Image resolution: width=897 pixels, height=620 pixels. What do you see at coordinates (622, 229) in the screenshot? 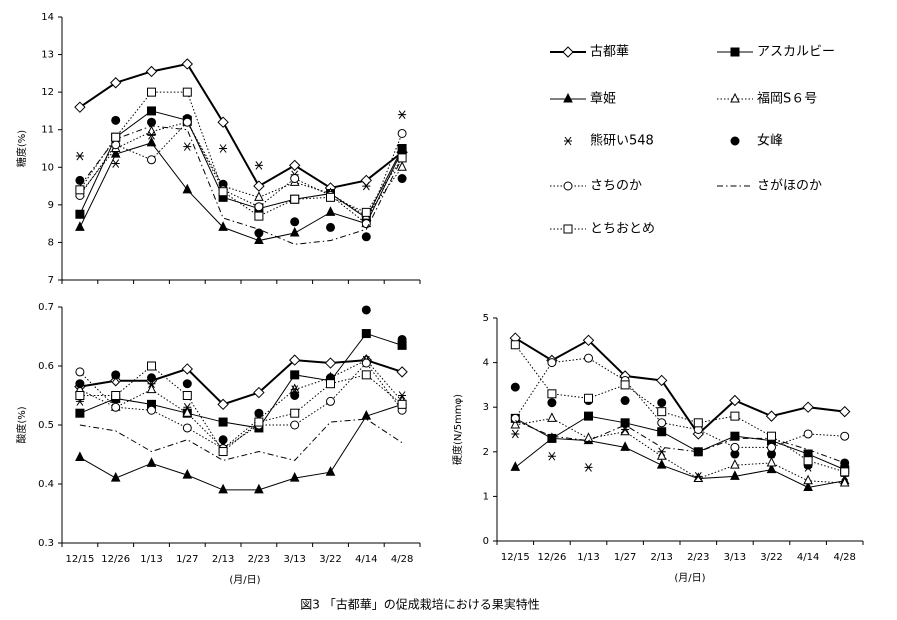
I see `legend-label: とちおとめ` at bounding box center [622, 229].